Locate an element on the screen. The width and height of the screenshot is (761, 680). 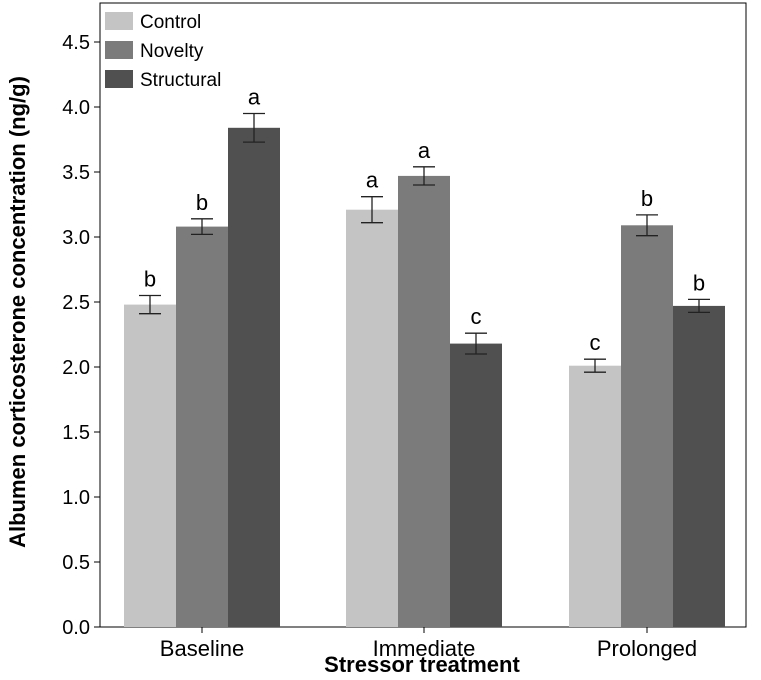
x-axis-title: Stressor treatment is located at coordinates (422, 664).